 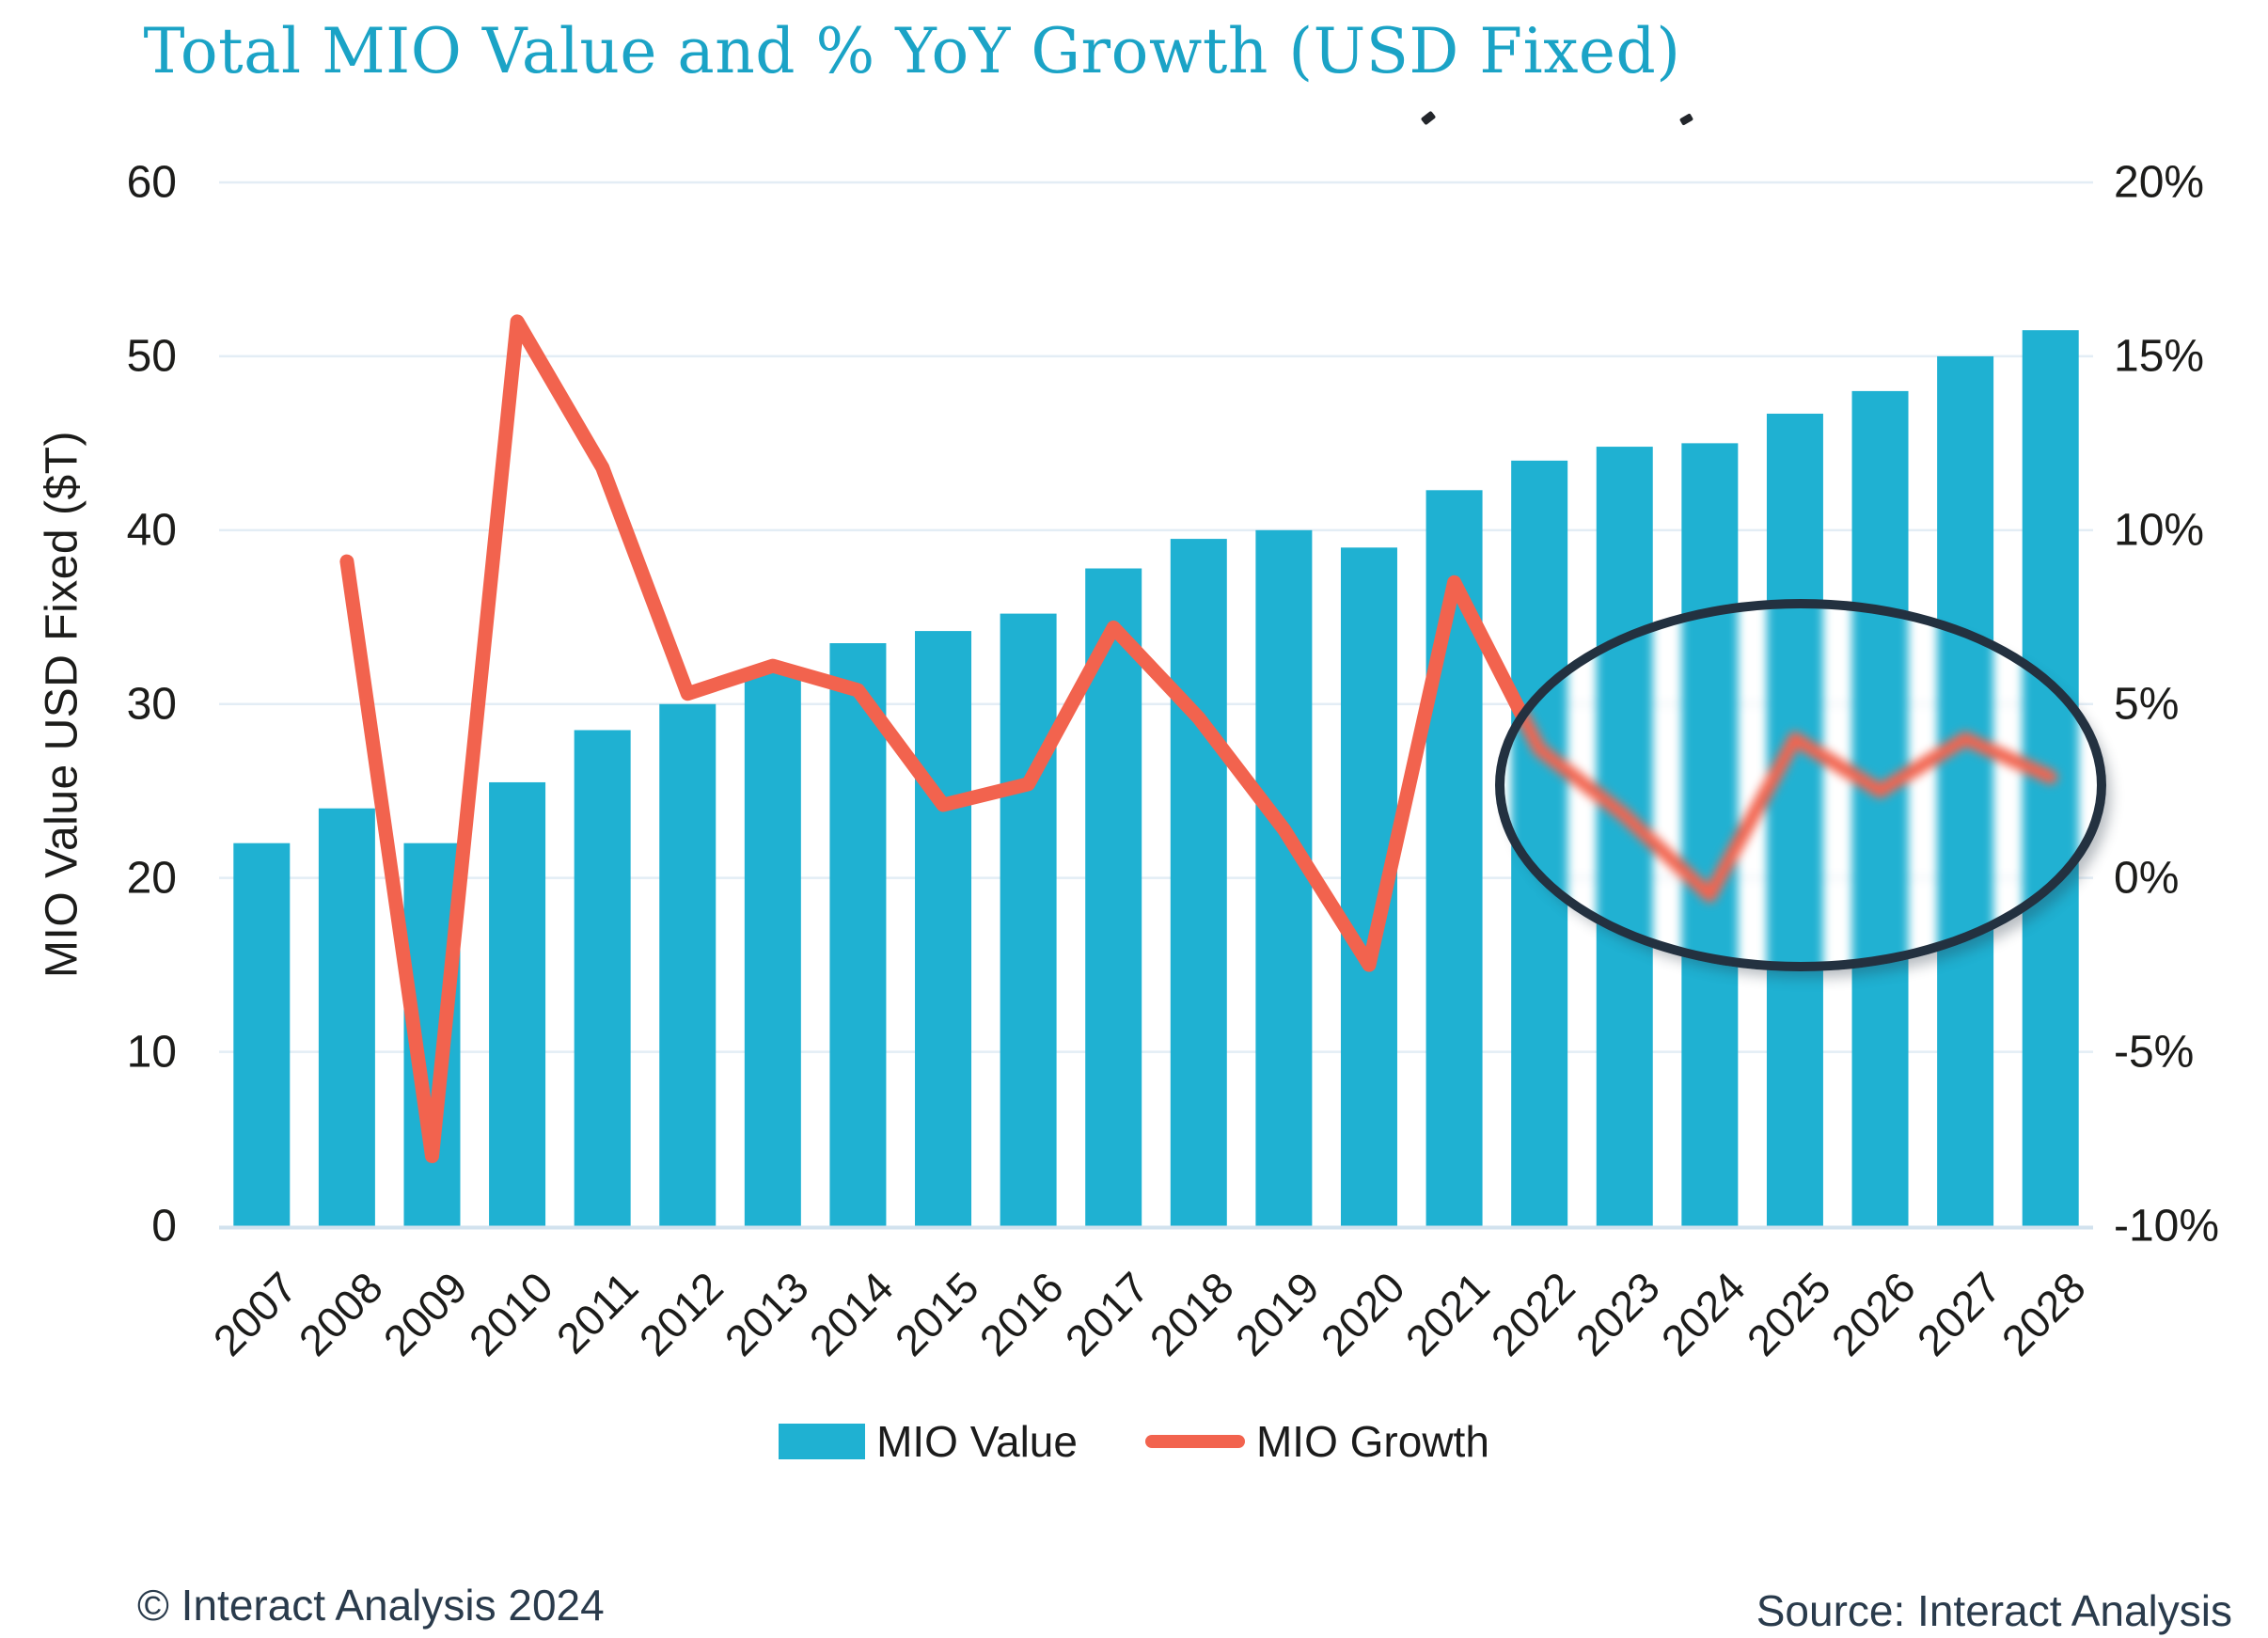 What do you see at coordinates (1198, 882) in the screenshot?
I see `bar-2018` at bounding box center [1198, 882].